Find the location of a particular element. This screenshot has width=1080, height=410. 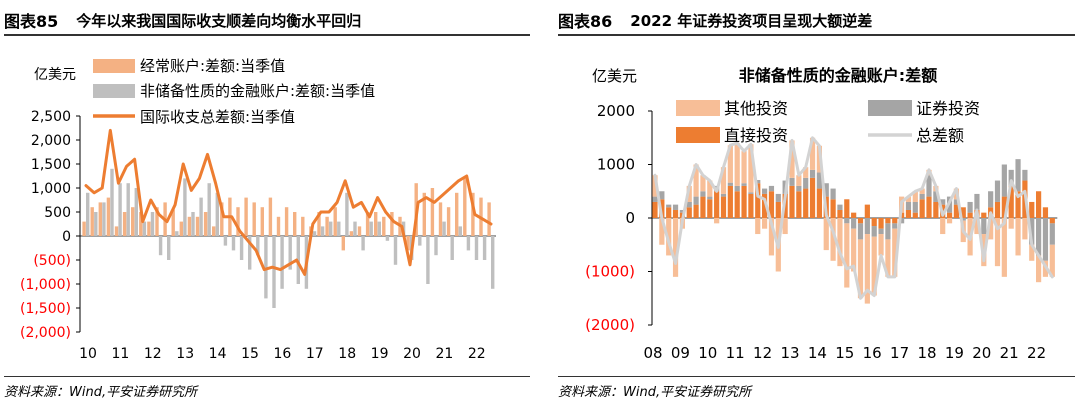

x-tick-label: 09 is located at coordinates (680, 353).